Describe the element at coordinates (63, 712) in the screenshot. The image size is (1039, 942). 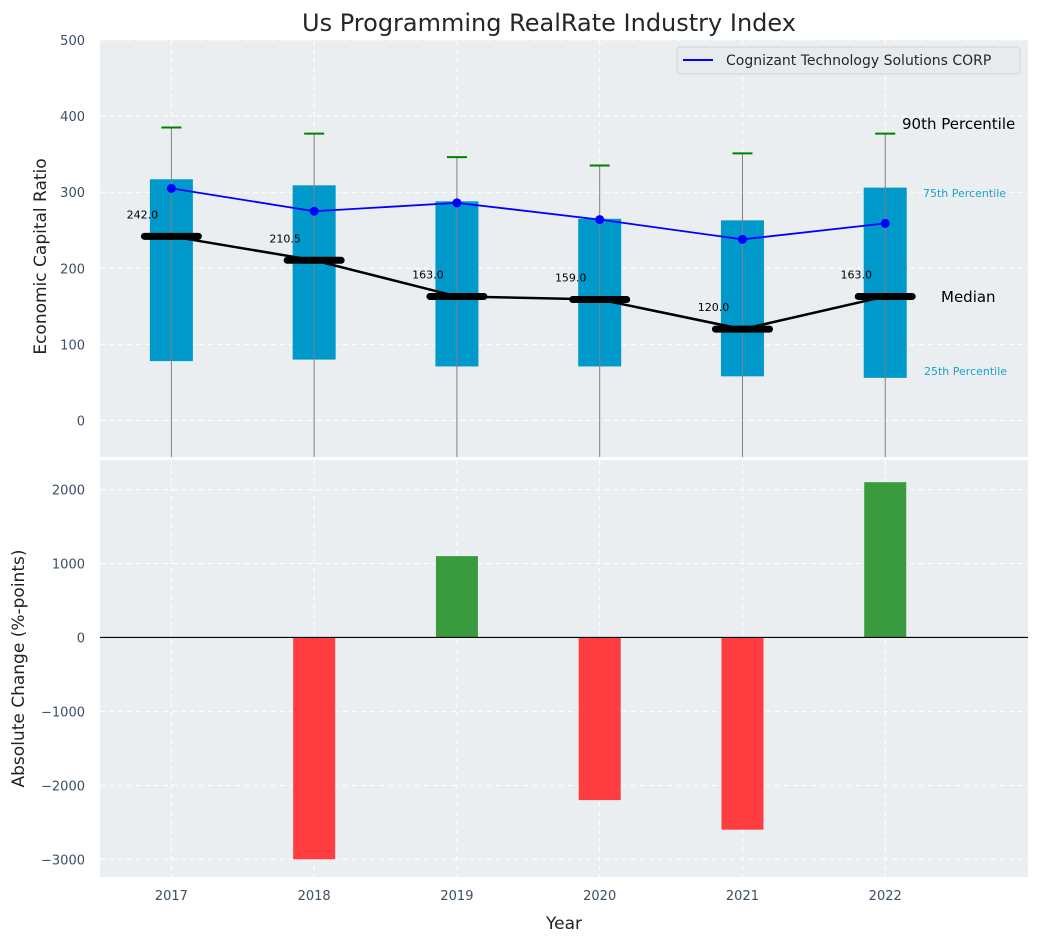
I see `bottom-y-tick-label: −1000` at that location.